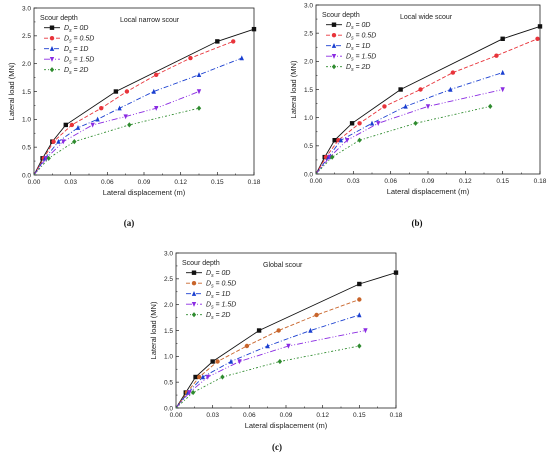  Describe the element at coordinates (59, 18) in the screenshot. I see `legend-title: Scour depth` at that location.